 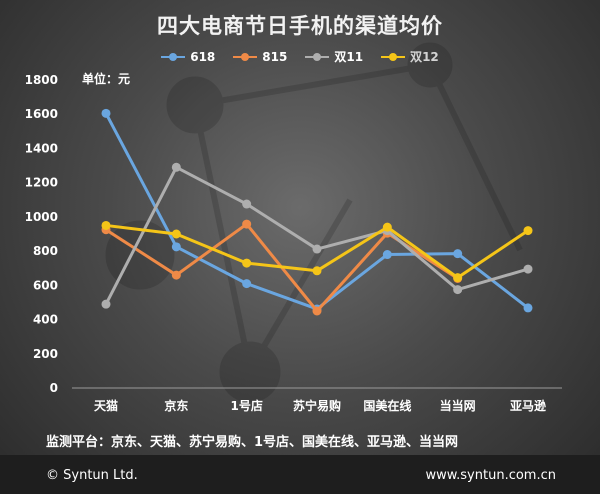 What do you see at coordinates (252, 442) in the screenshot?
I see `platform-note: 监测平台：京东、天猫、苏宁易购、1号店、国美在线、亚马逊、当当网` at bounding box center [252, 442].